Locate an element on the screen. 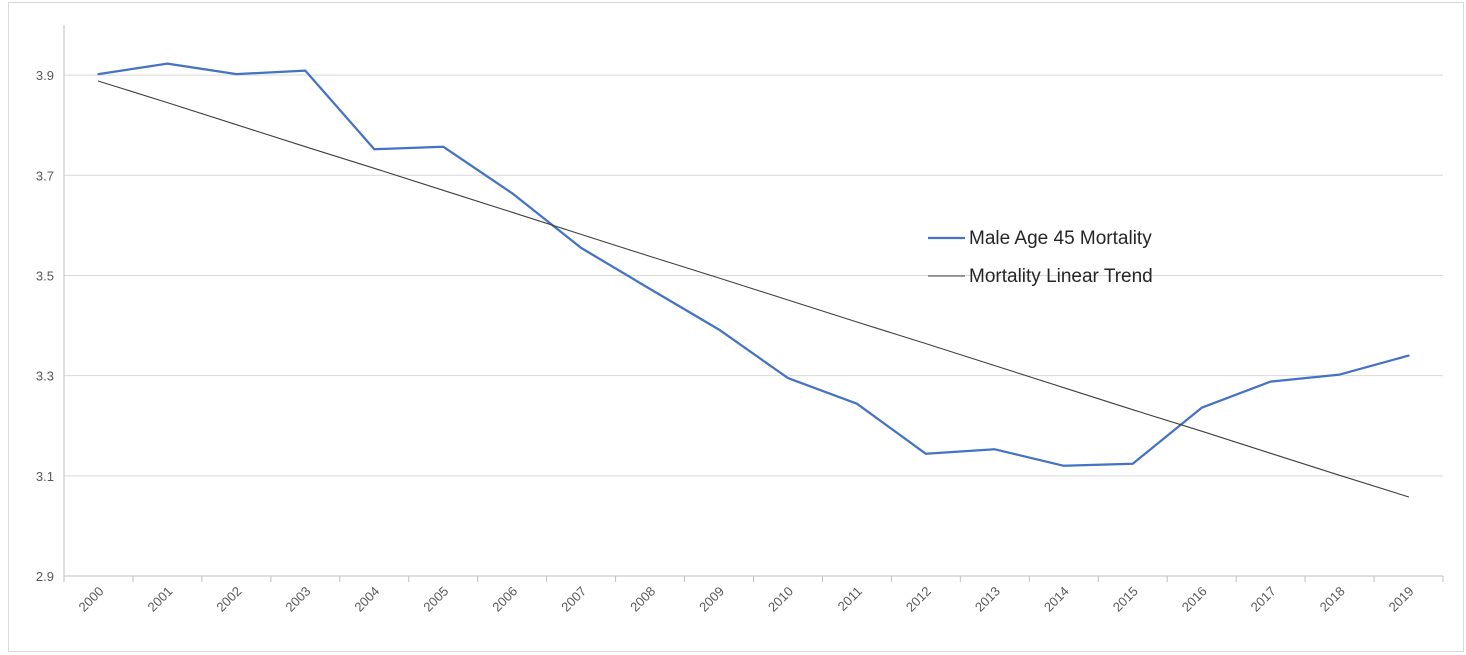 This screenshot has height=655, width=1466. y-tick-label: 3.7 is located at coordinates (45, 175).